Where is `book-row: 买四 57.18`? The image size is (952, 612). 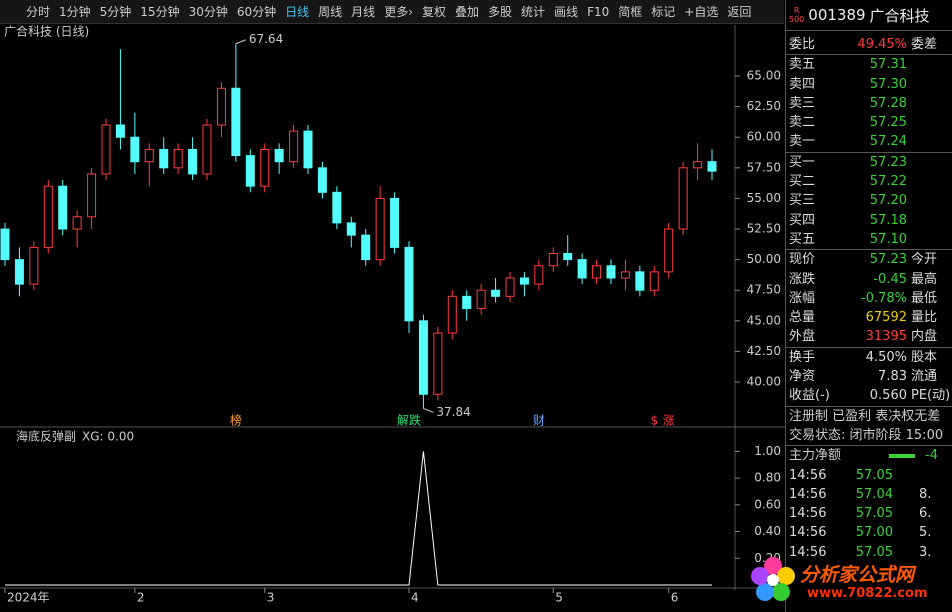 book-row: 买四 57.18 is located at coordinates (869, 220).